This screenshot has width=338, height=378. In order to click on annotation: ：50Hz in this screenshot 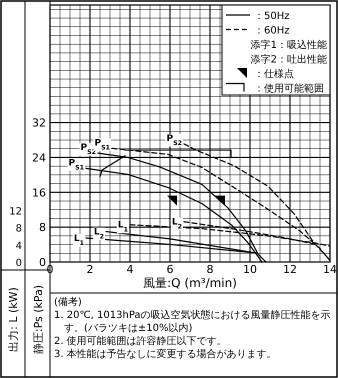, I will do `click(272, 16)`.